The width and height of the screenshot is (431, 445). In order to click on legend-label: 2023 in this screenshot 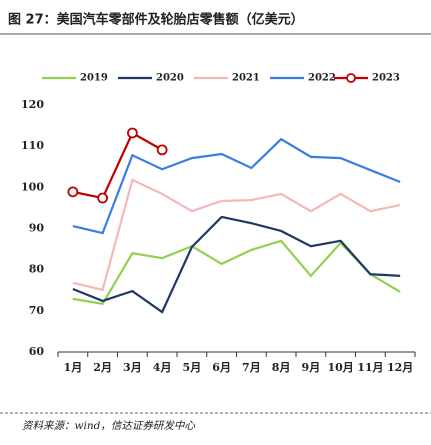, I will do `click(386, 78)`.